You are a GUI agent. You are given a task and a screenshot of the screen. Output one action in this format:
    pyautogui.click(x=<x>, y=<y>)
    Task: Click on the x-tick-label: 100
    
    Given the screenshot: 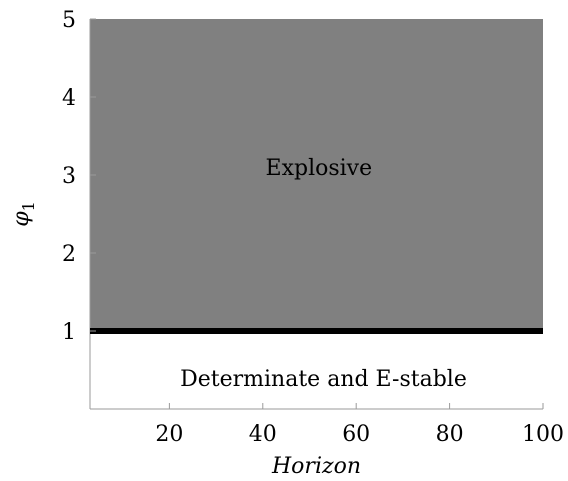 What is the action you would take?
    pyautogui.click(x=543, y=434)
    